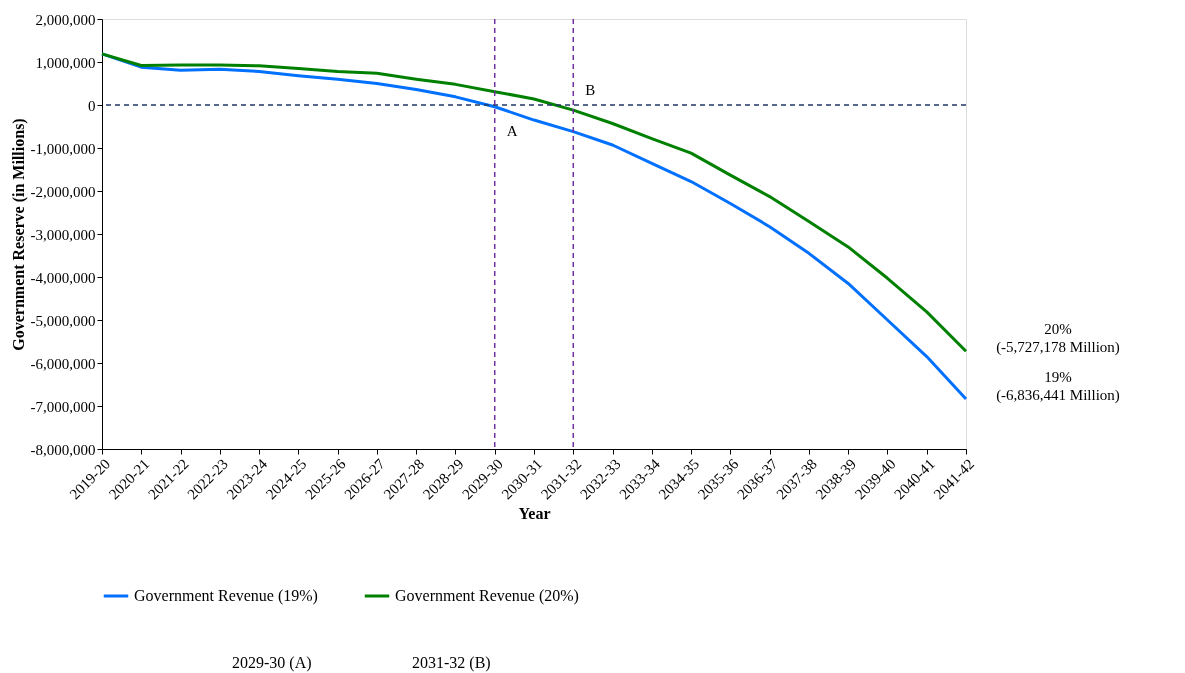 The width and height of the screenshot is (1185, 673). Describe the element at coordinates (534, 514) in the screenshot. I see `x-axis-title: Year` at that location.